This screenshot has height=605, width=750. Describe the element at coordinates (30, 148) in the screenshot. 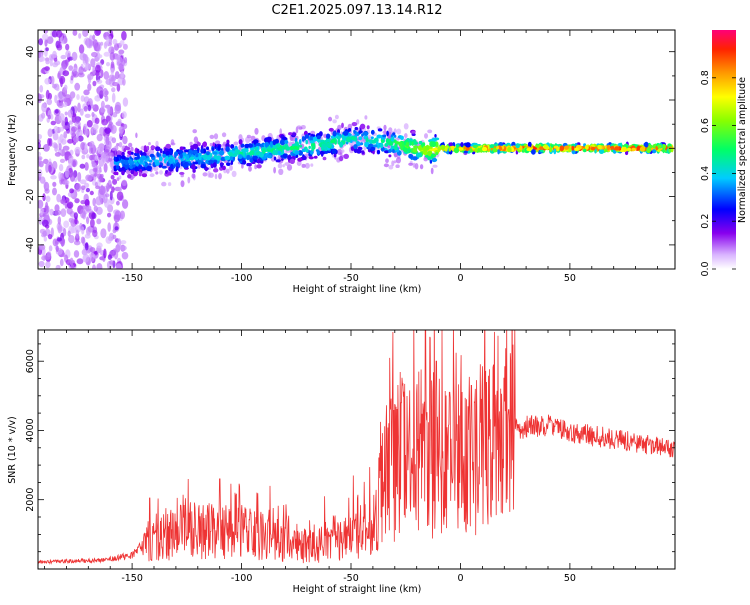

I see `y-tick-label: 0` at that location.